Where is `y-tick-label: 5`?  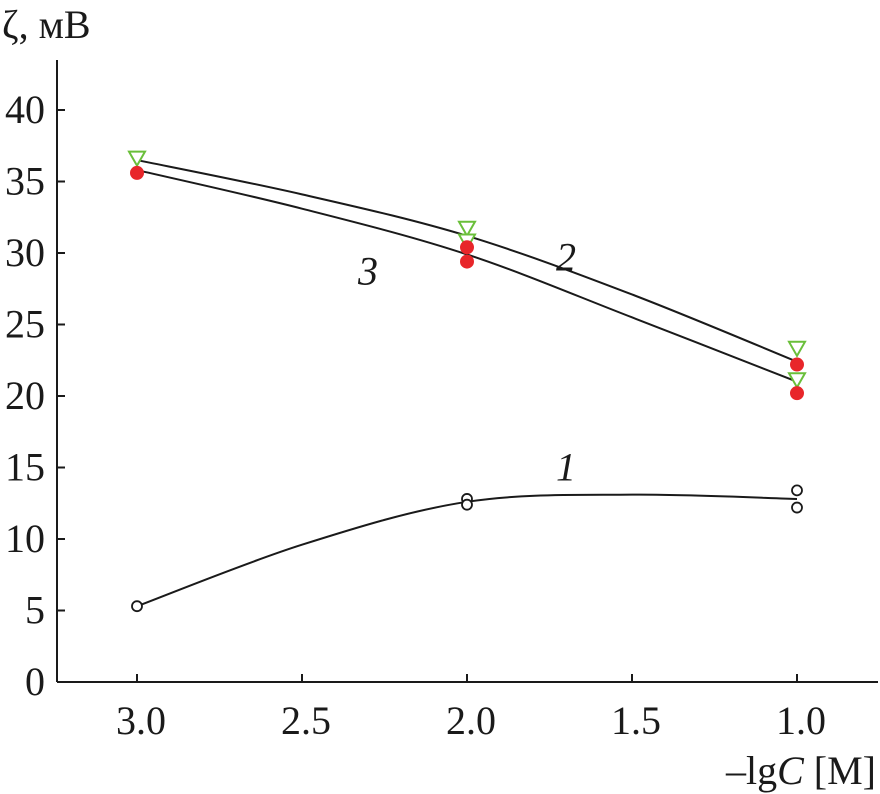
y-tick-label: 5 is located at coordinates (35, 610).